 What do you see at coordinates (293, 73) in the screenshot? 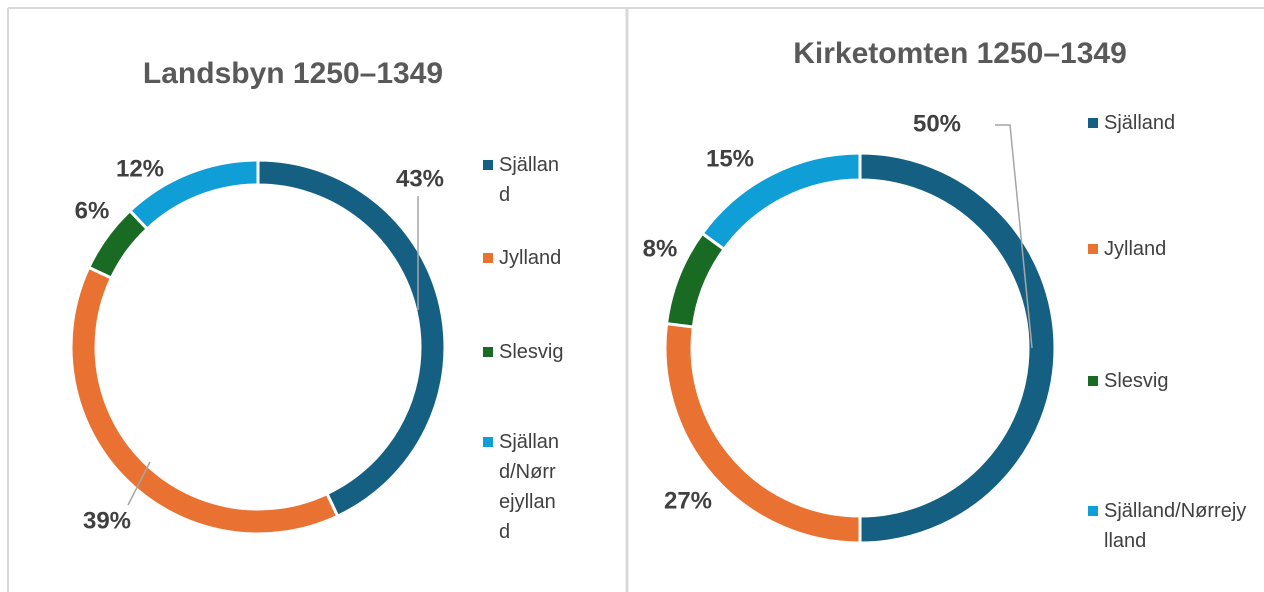
I see `chart-title: Landsbyn 1250–1349` at bounding box center [293, 73].